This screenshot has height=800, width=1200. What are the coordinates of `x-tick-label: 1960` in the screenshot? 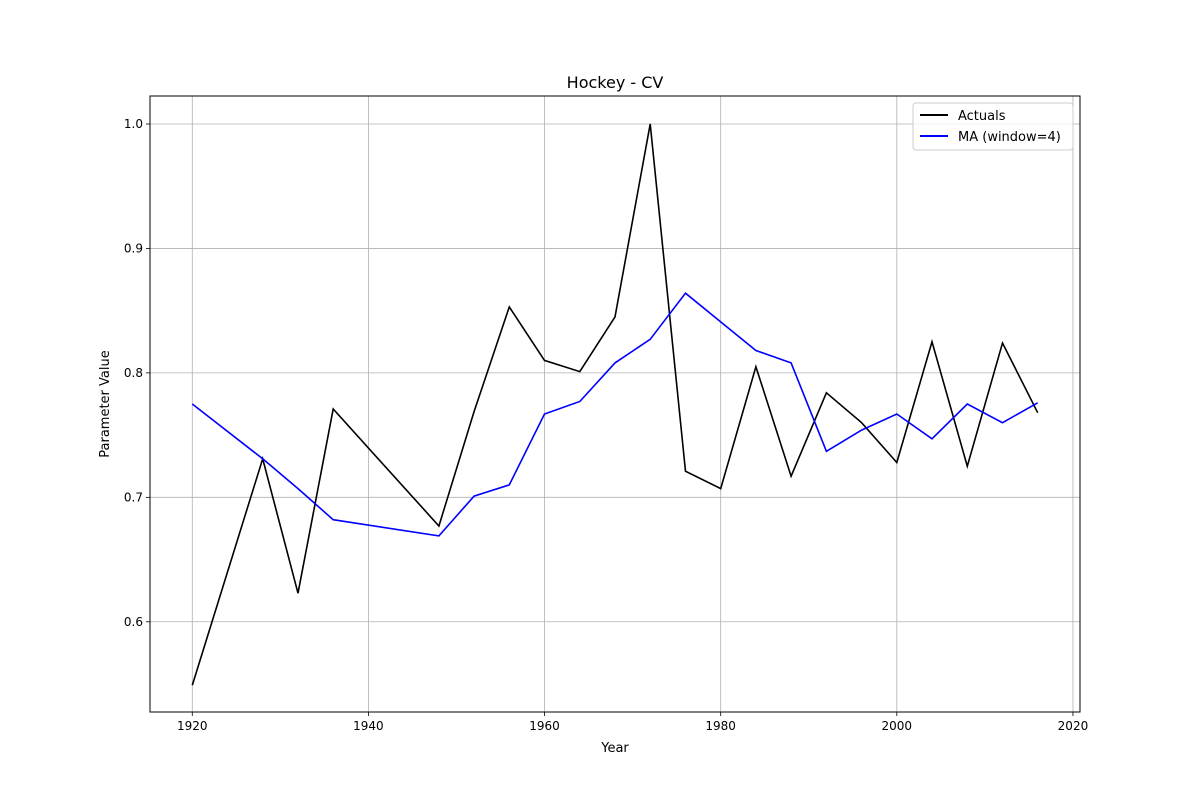 It's located at (544, 726).